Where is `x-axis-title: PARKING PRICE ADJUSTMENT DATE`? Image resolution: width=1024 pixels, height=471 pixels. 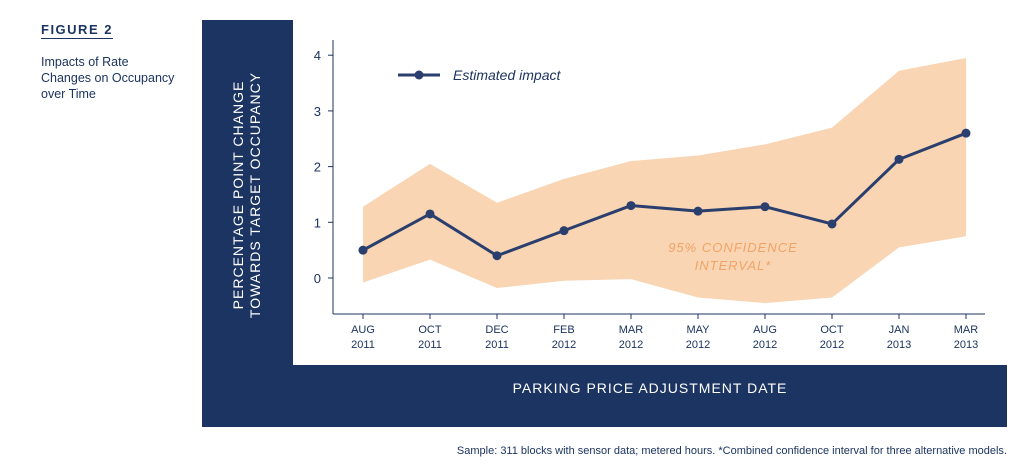
x-axis-title: PARKING PRICE ADJUSTMENT DATE is located at coordinates (650, 388).